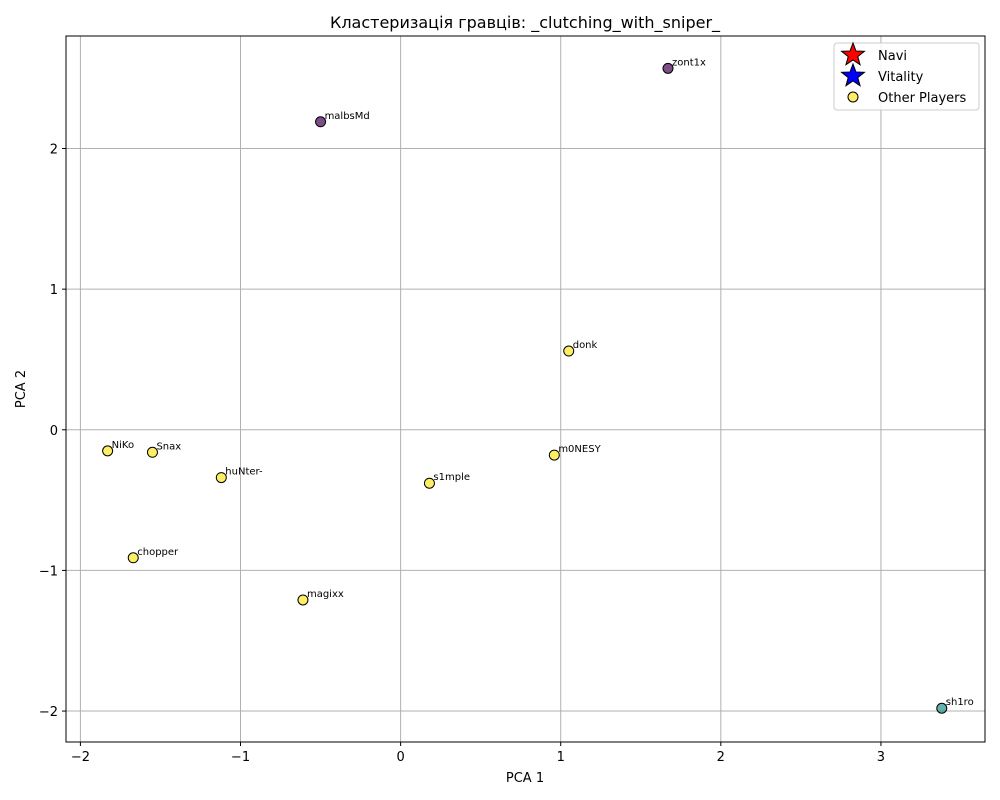 The width and height of the screenshot is (1000, 800). I want to click on x-tick-label: 3, so click(881, 757).